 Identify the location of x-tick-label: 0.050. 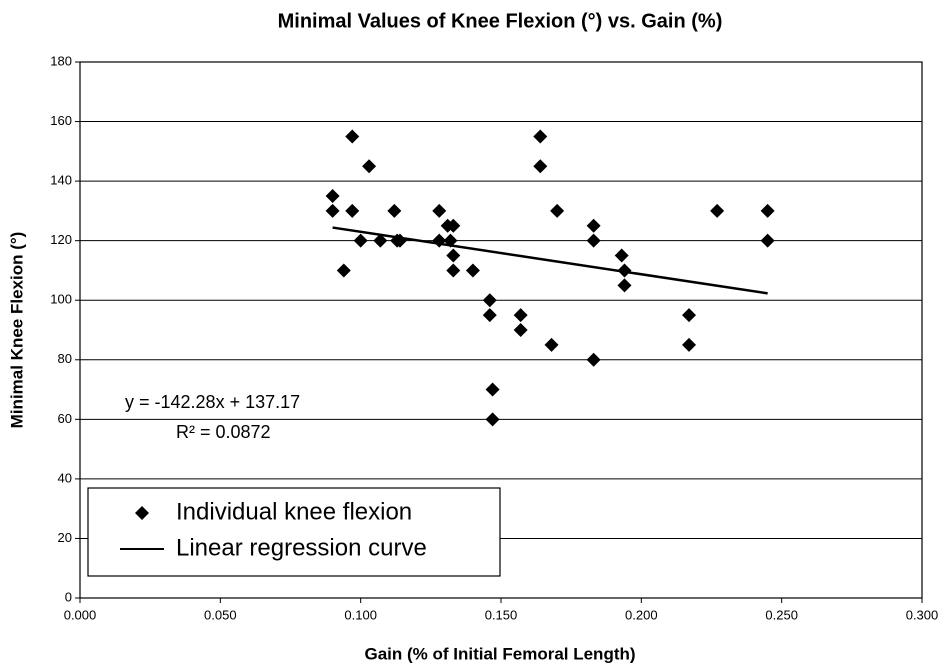
(220, 614).